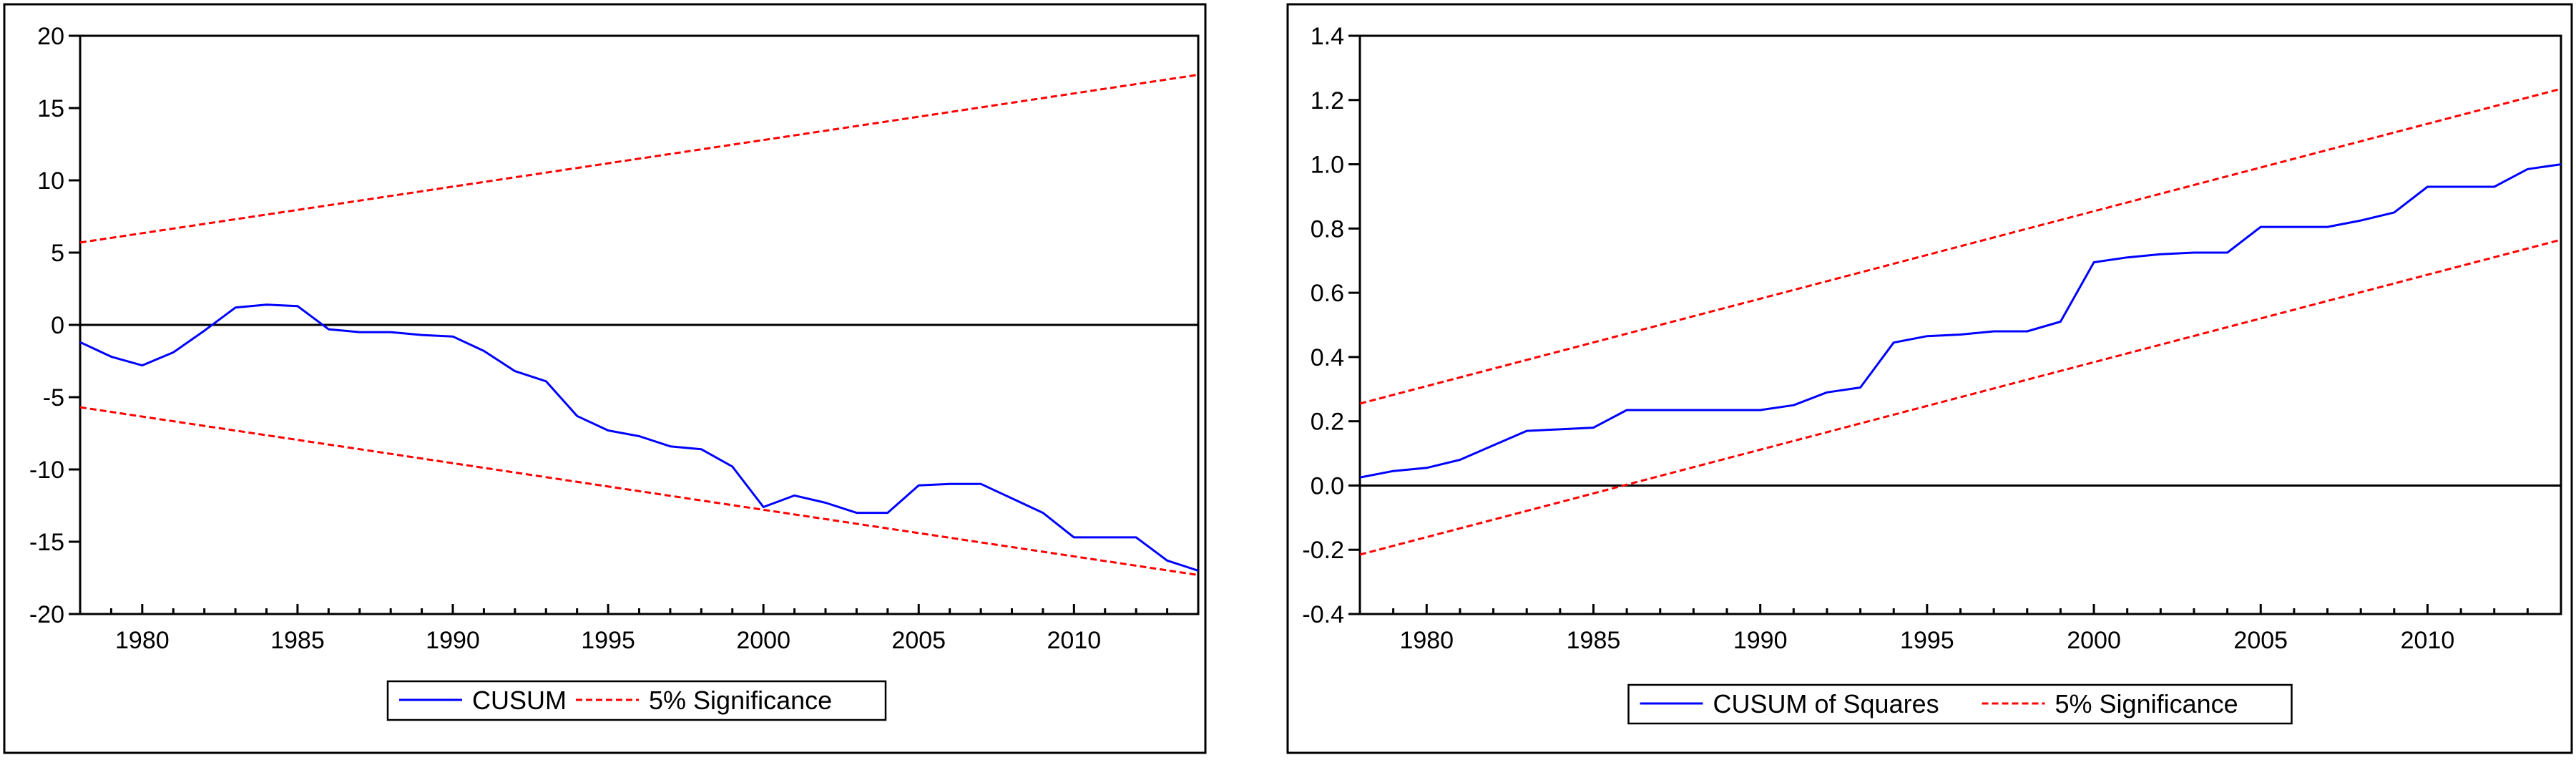 This screenshot has width=2576, height=760. Describe the element at coordinates (50, 36) in the screenshot. I see `y-tick-label: 20` at that location.